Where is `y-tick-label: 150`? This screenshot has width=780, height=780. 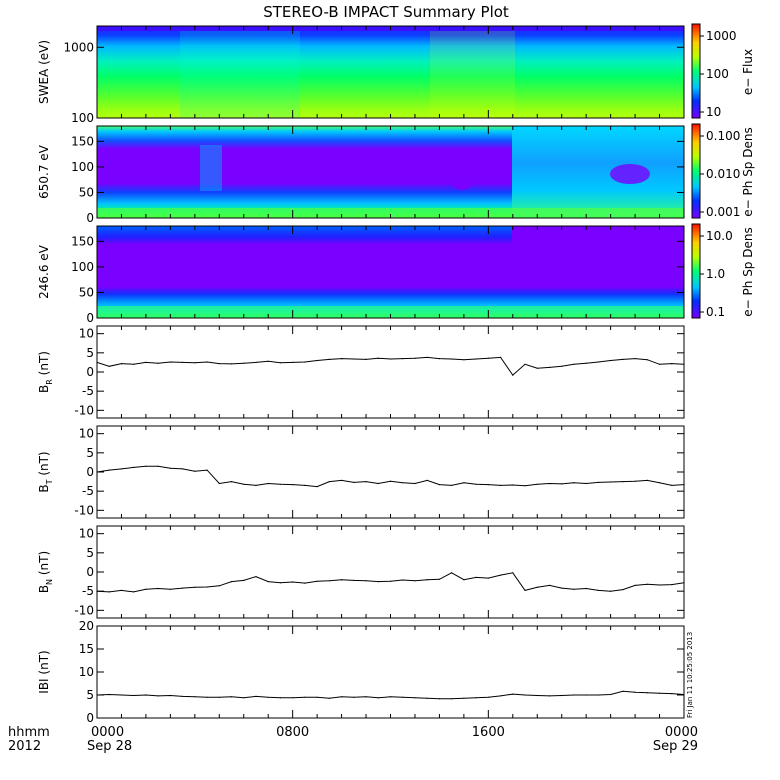 y-tick-label: 150 is located at coordinates (82, 141).